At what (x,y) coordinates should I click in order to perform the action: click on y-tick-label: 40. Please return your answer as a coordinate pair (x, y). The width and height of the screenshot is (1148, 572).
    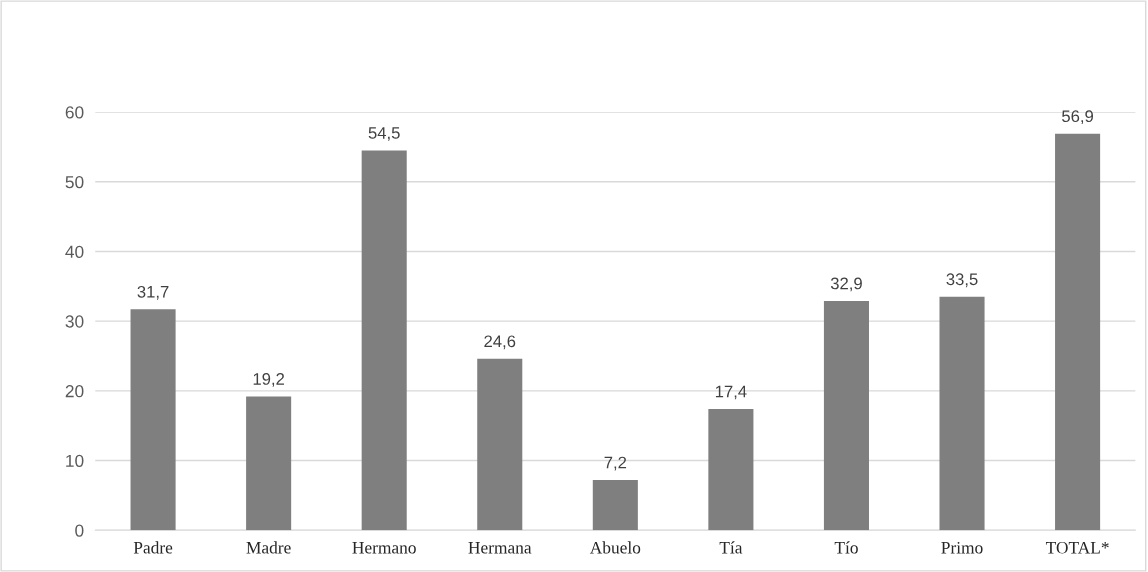
    Looking at the image, I should click on (74, 251).